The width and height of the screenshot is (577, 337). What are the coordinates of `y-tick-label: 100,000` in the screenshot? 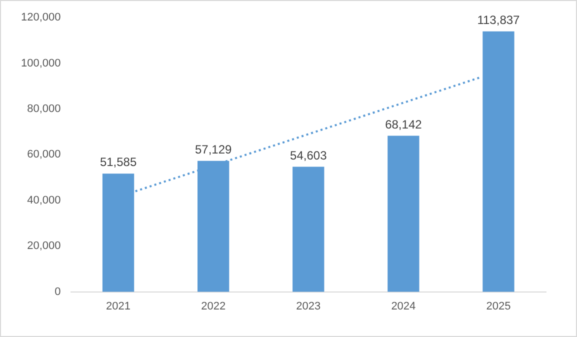 It's located at (40, 63).